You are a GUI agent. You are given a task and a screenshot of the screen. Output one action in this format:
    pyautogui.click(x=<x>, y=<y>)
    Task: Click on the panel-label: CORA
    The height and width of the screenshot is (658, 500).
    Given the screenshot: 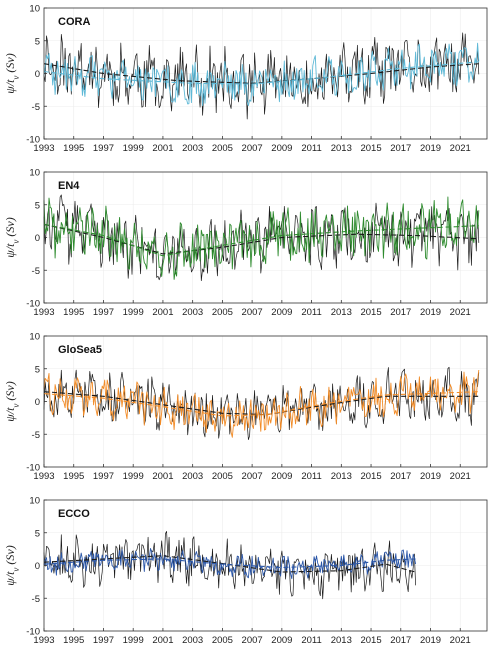 What is the action you would take?
    pyautogui.click(x=74, y=22)
    